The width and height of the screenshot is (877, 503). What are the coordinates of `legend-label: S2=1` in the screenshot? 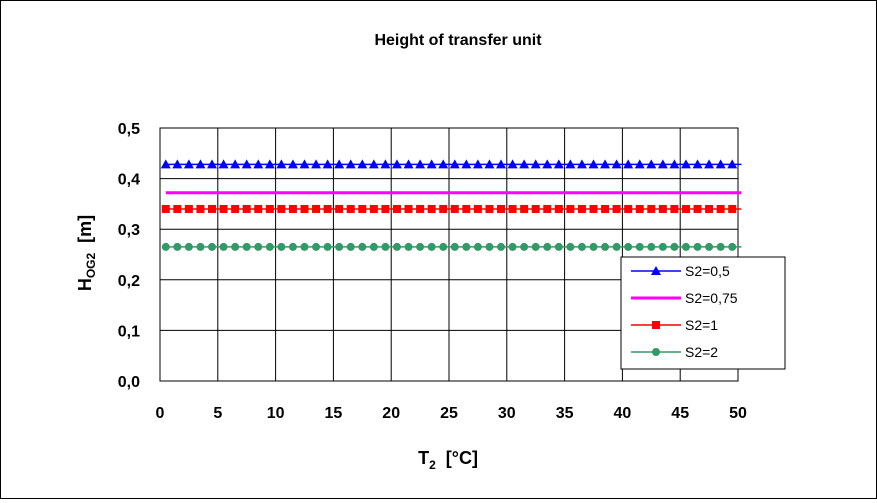 It's located at (701, 325).